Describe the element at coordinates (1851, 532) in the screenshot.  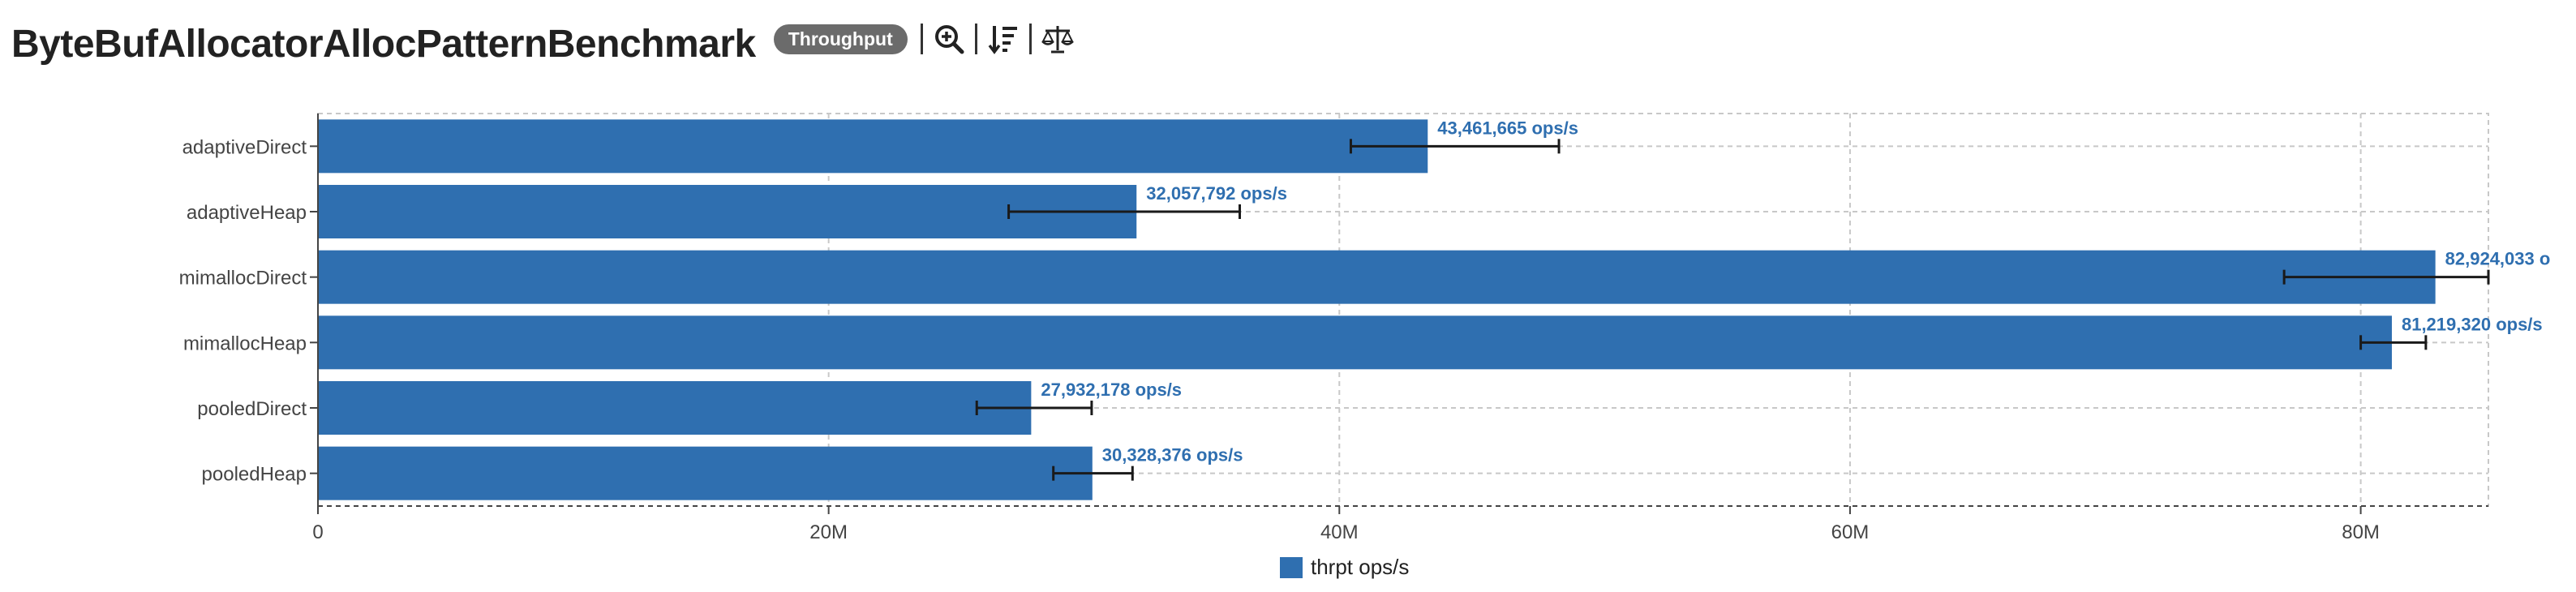
I see `x-tick-label: 60M` at that location.